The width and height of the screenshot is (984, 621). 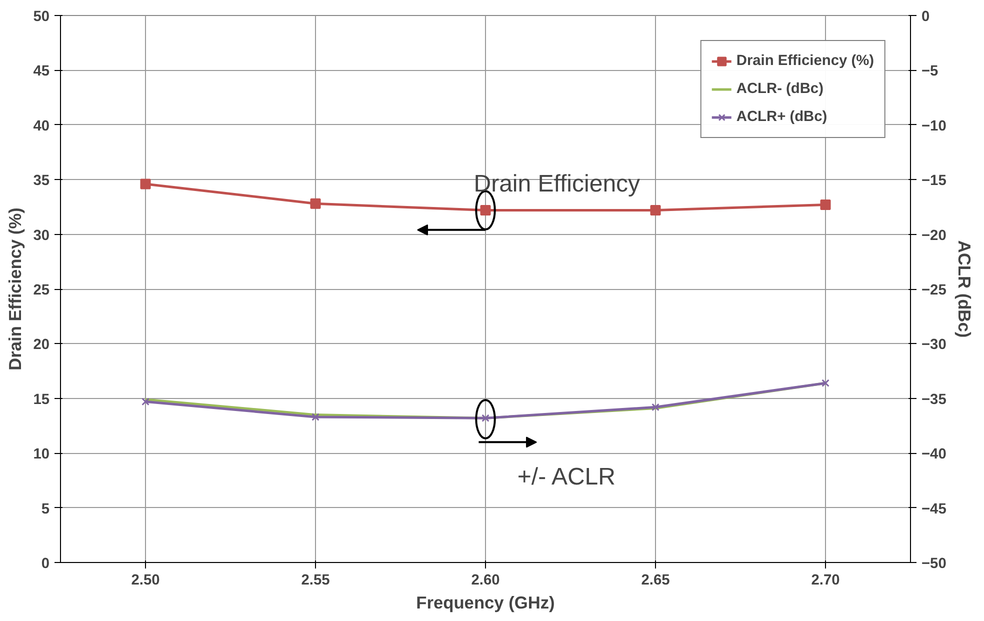 What do you see at coordinates (557, 184) in the screenshot?
I see `annotation: Drain Efficiency` at bounding box center [557, 184].